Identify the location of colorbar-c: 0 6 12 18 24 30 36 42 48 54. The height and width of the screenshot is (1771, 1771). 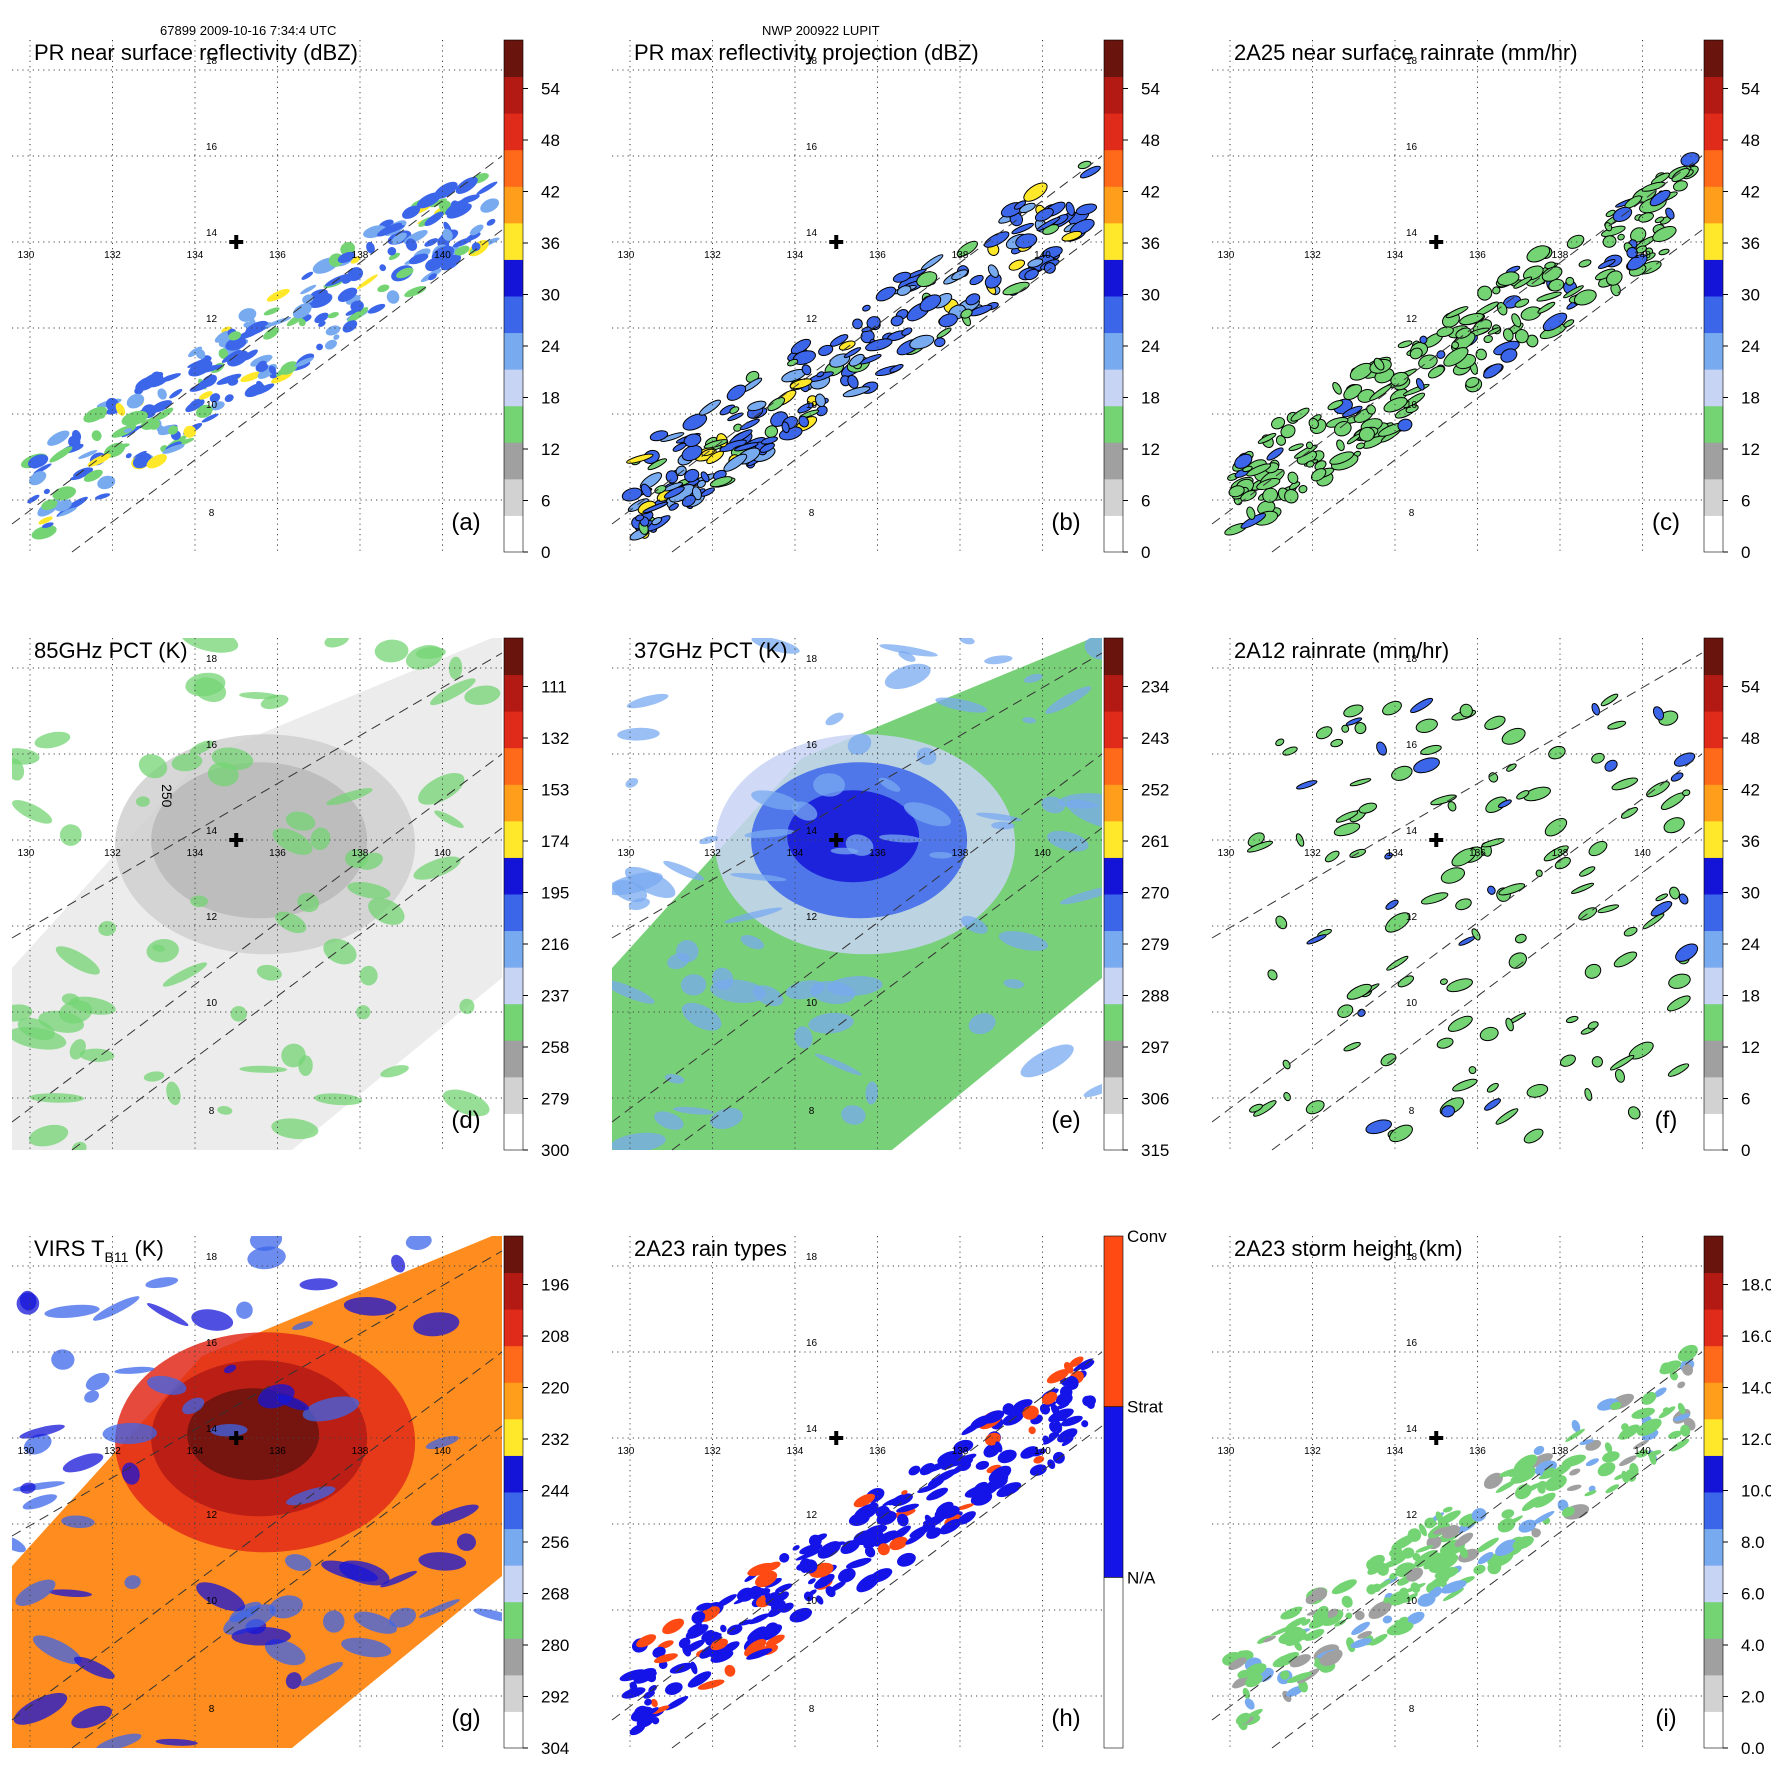
(1731, 300).